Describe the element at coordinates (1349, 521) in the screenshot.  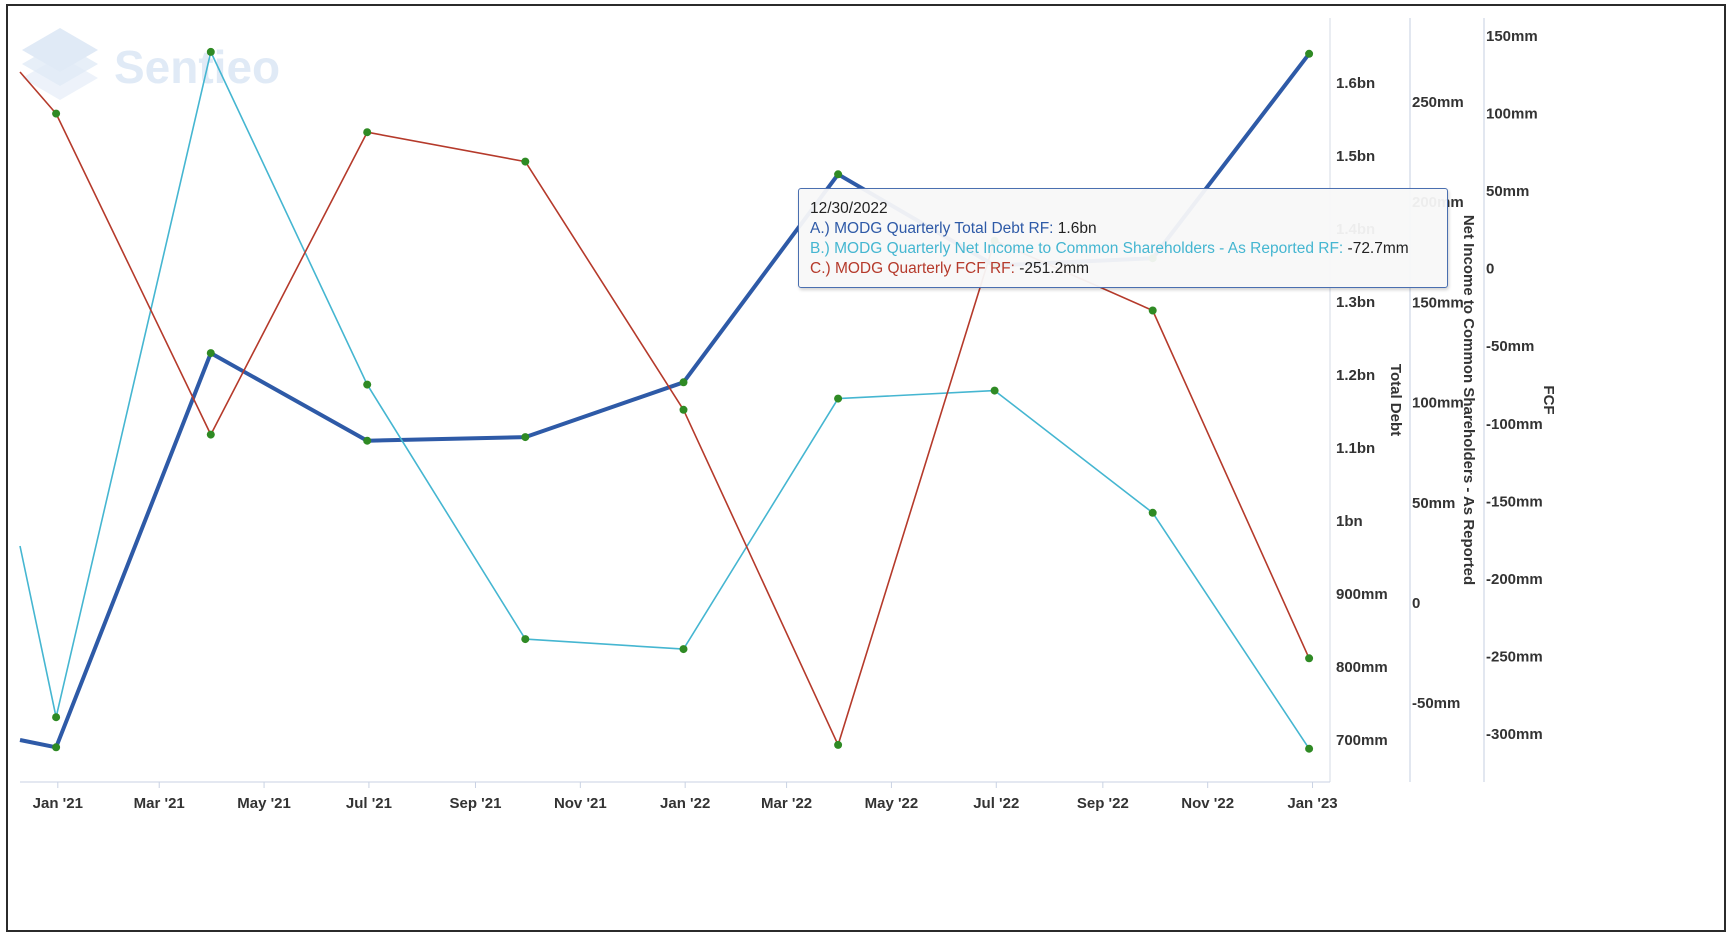
I see `debt-tick-label: 1bn` at that location.